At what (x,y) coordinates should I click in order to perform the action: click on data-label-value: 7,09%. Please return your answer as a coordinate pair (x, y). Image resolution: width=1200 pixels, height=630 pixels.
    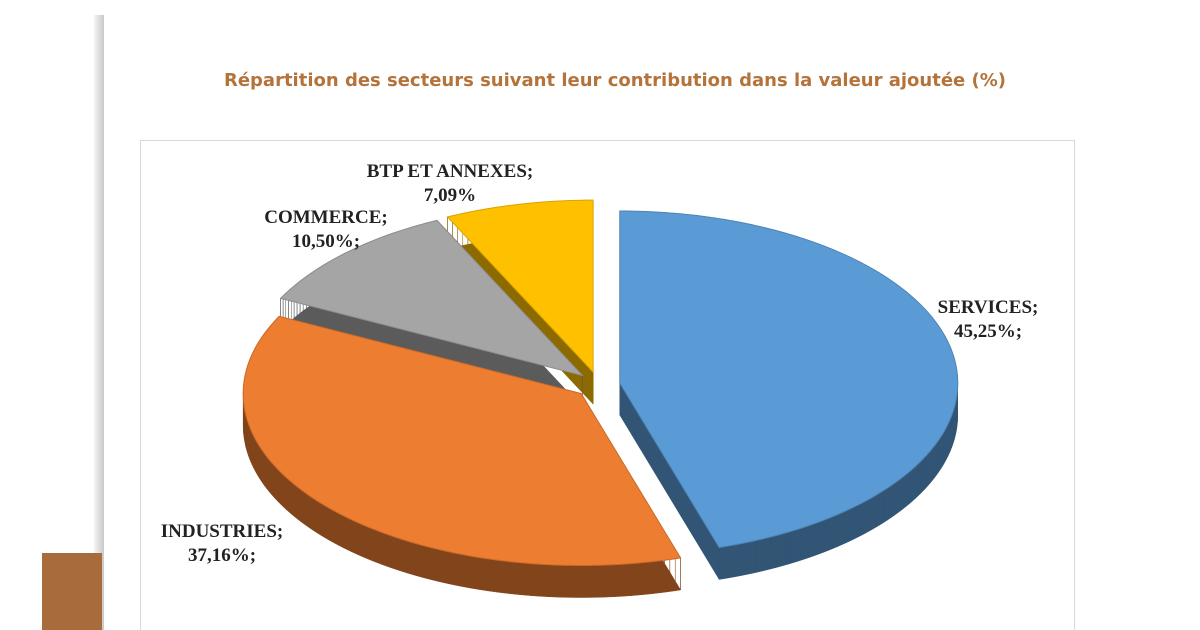
    Looking at the image, I should click on (450, 195).